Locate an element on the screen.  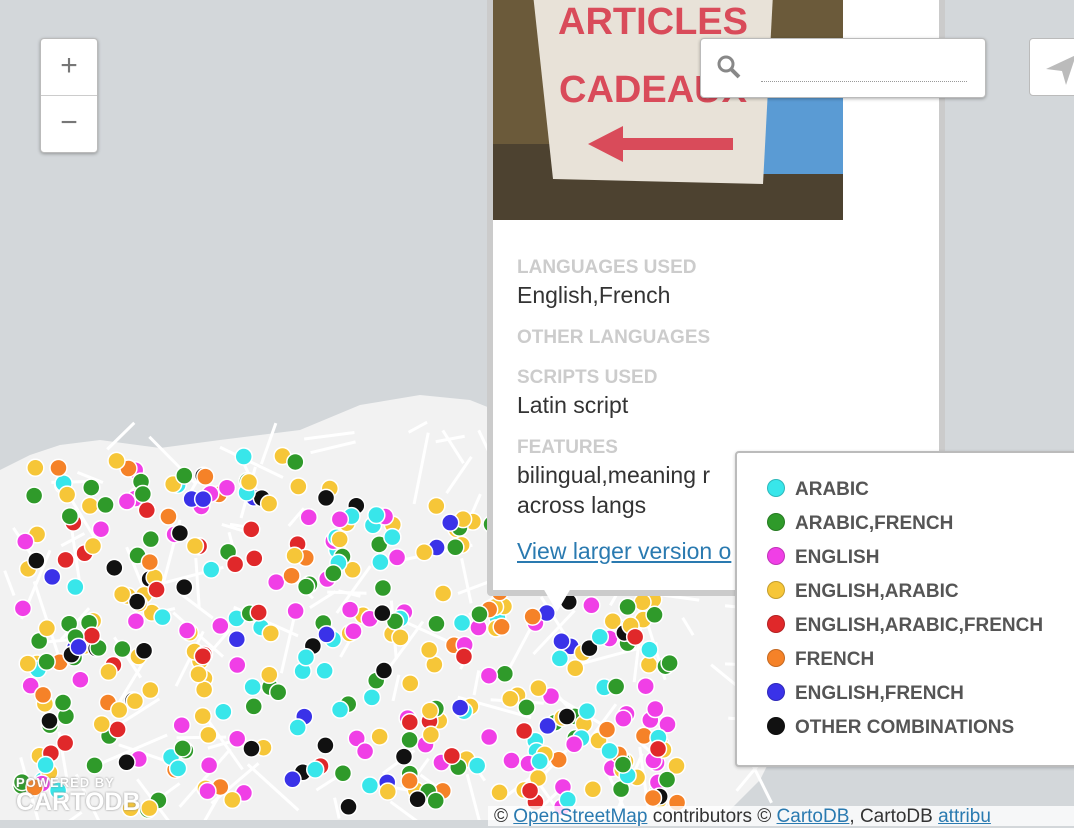
locate-button is located at coordinates (1051, 67).